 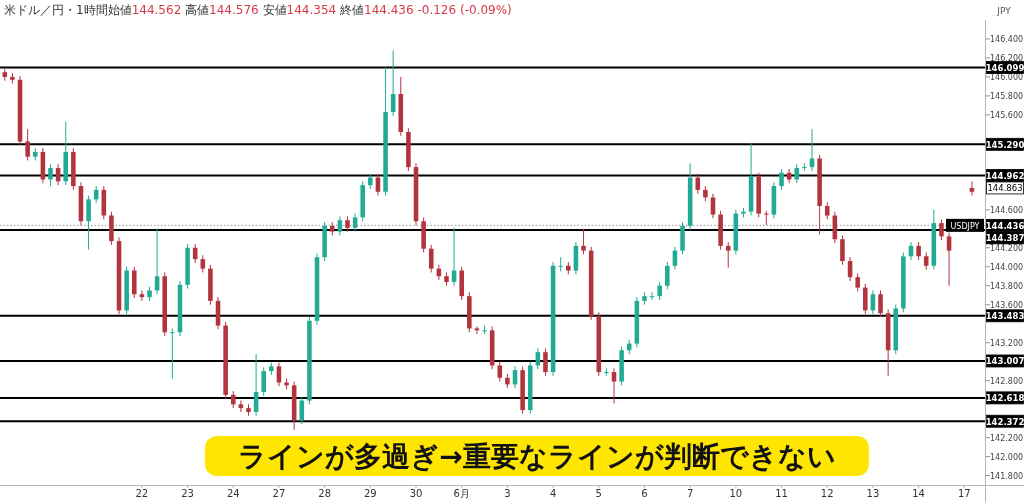 I want to click on y-tick-label: 144.200, so click(x=1007, y=248).